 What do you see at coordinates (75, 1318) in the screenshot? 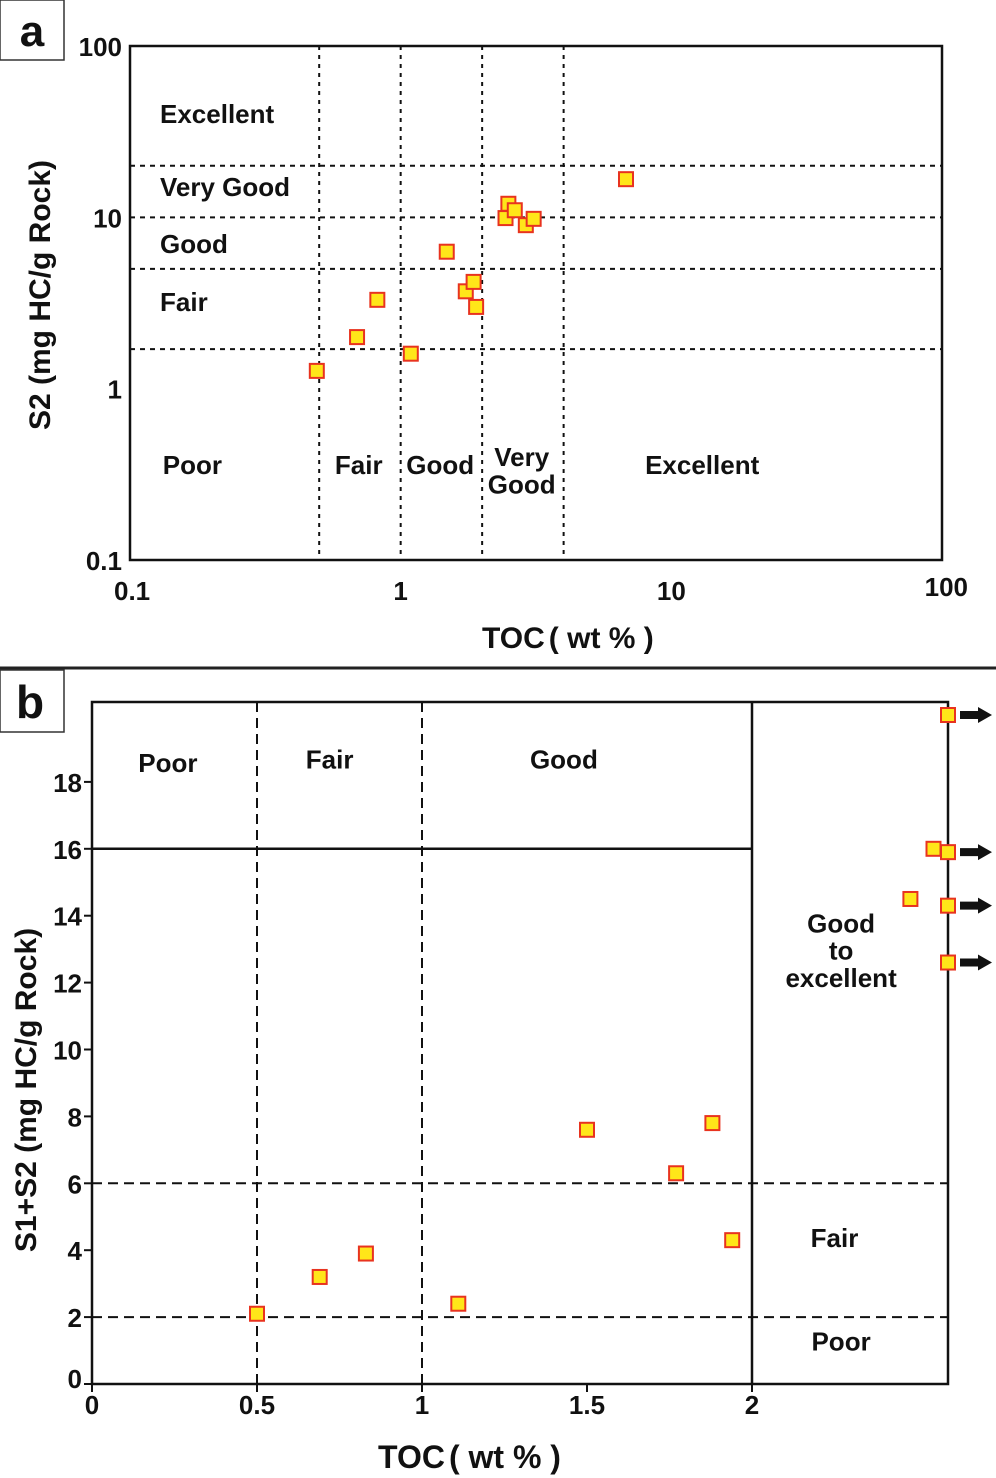
I see `y-tick-label: 2` at bounding box center [75, 1318].